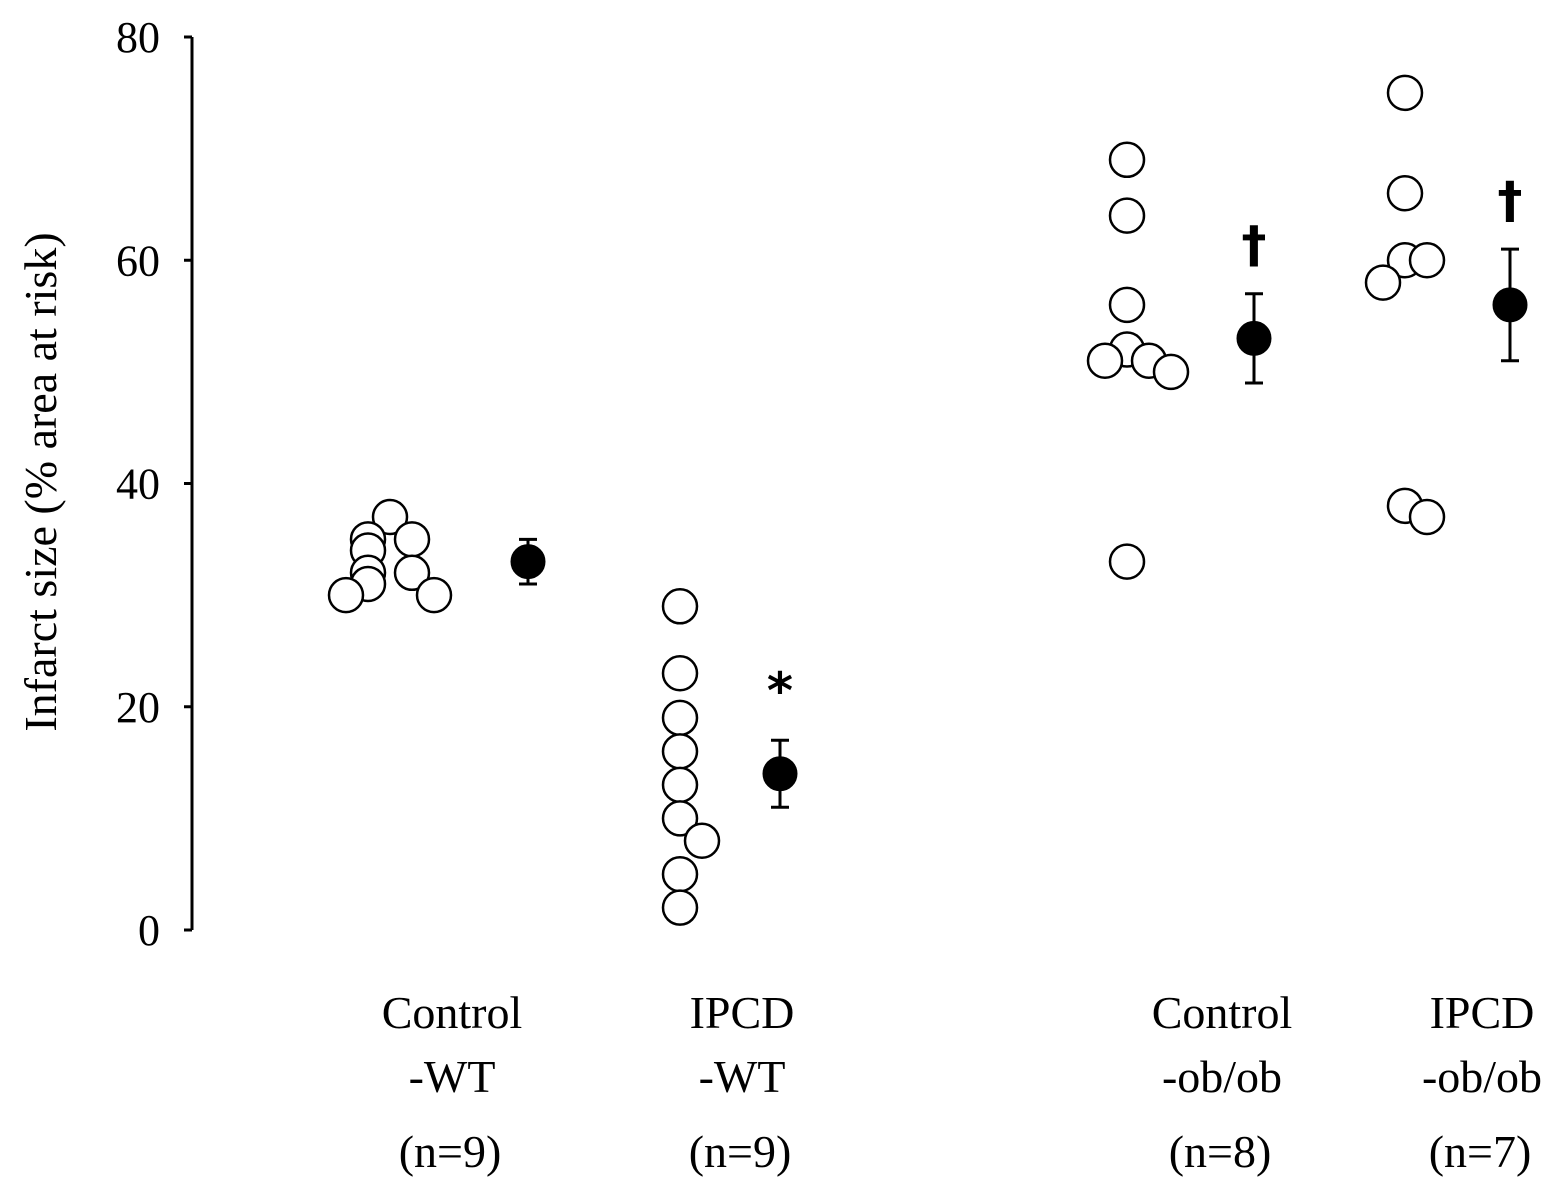  I want to click on y-tick-label: 0, so click(149, 930).